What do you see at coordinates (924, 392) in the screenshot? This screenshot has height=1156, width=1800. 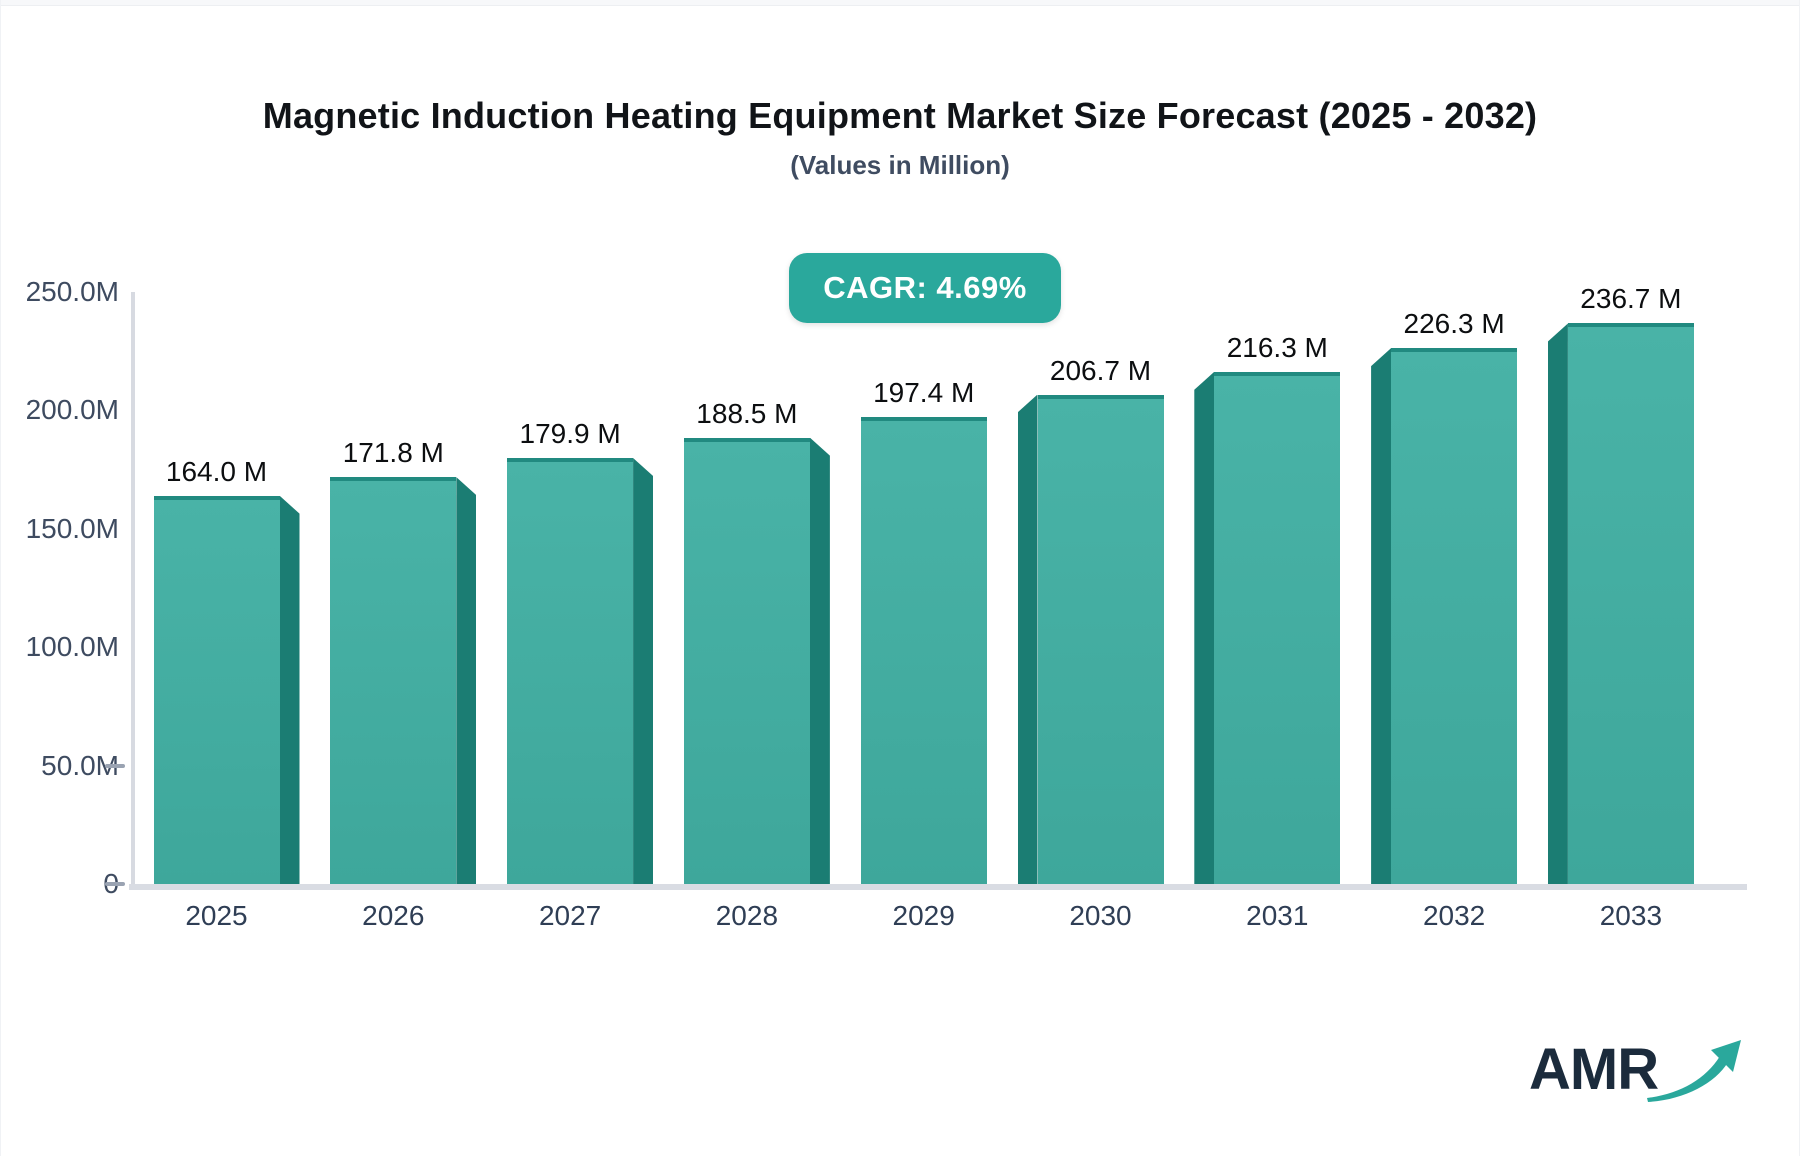 I see `bar-value-label: 197.4 M` at bounding box center [924, 392].